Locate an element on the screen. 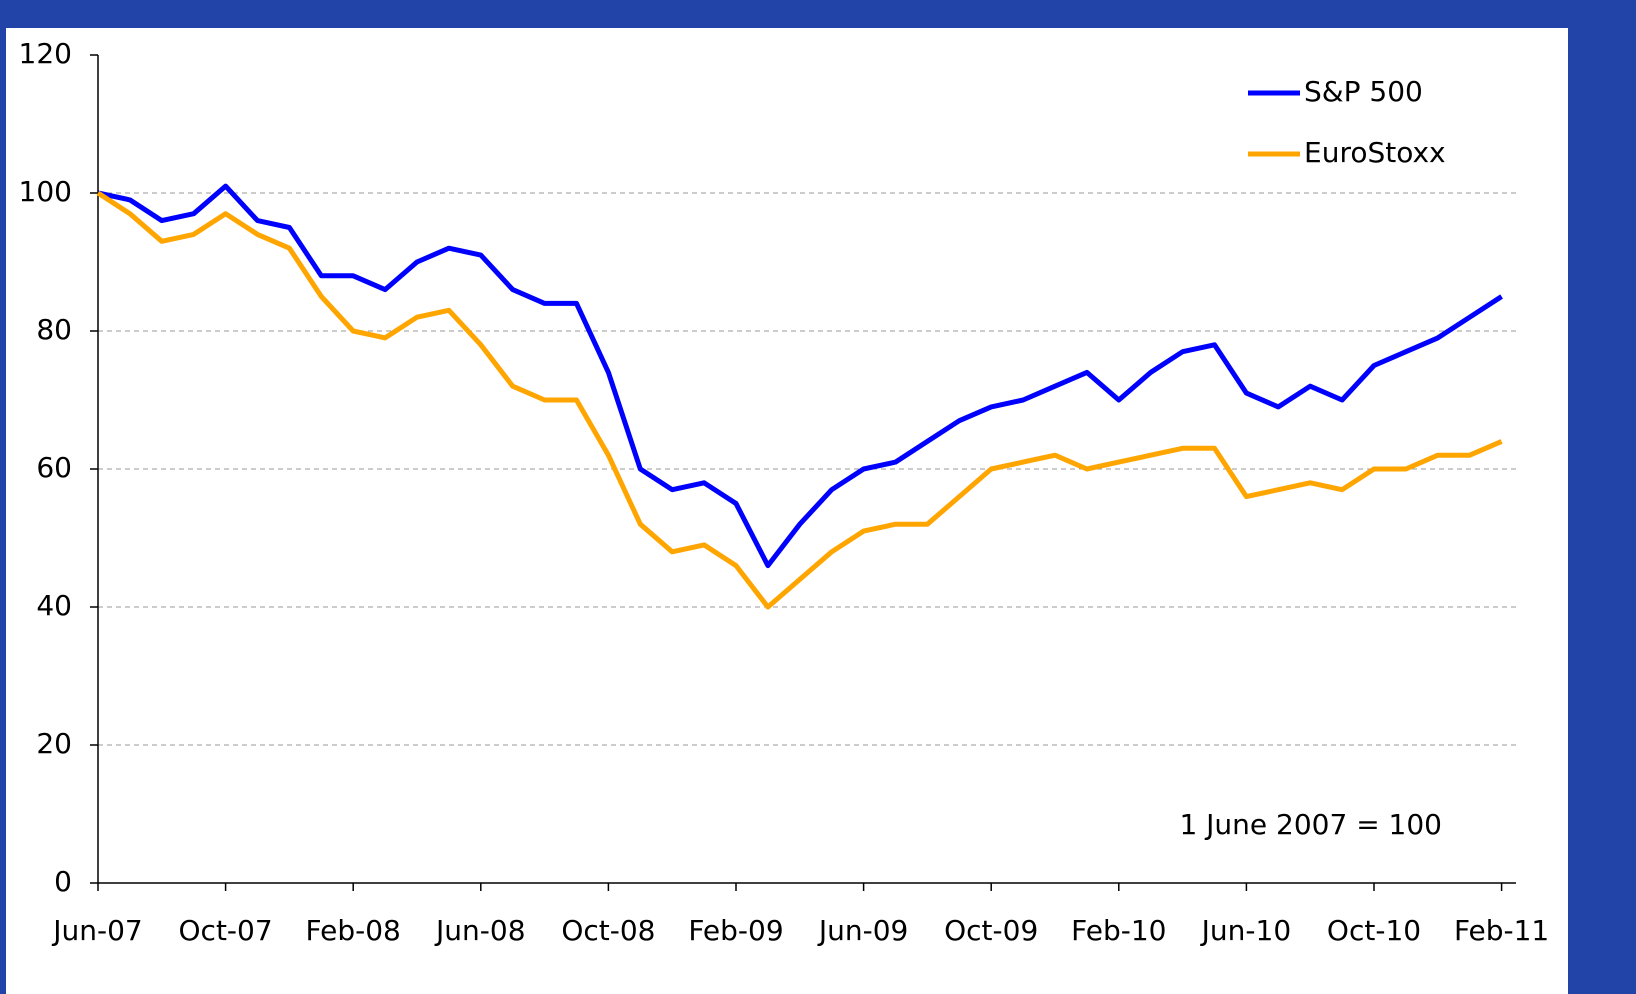 The image size is (1636, 994). y-tick-label: 20 is located at coordinates (54, 743).